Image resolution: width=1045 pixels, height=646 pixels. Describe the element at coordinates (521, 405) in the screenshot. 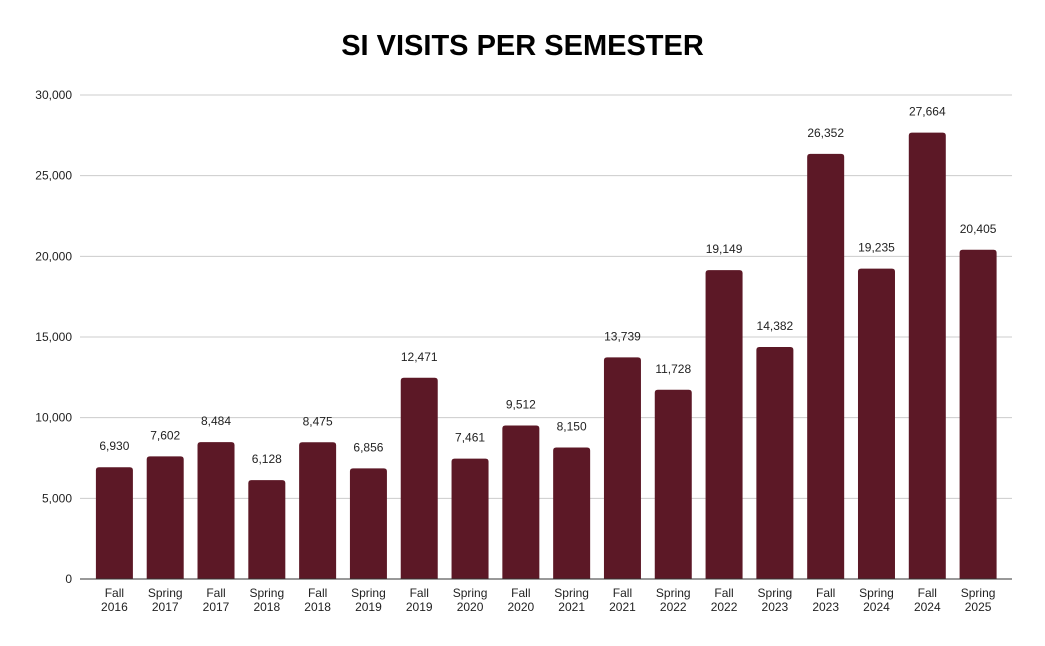

I see `data-label: 9,512` at that location.